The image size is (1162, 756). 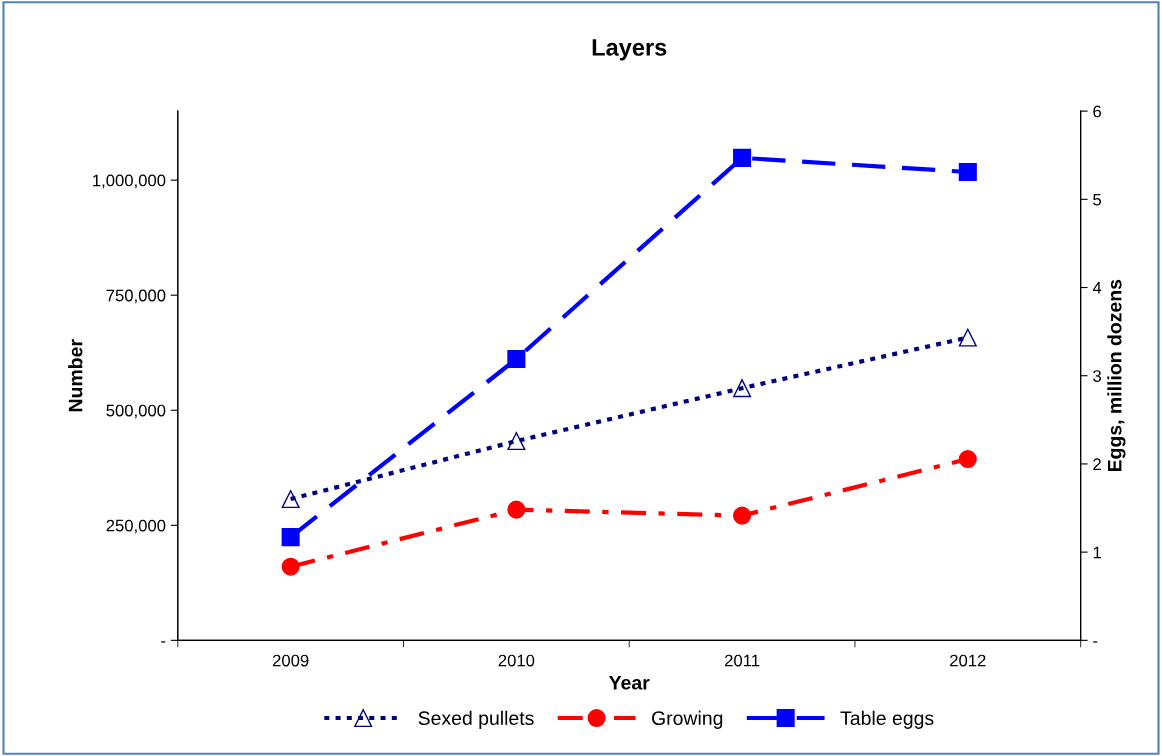 I want to click on y2-tick-label: -, so click(x=1095, y=642).